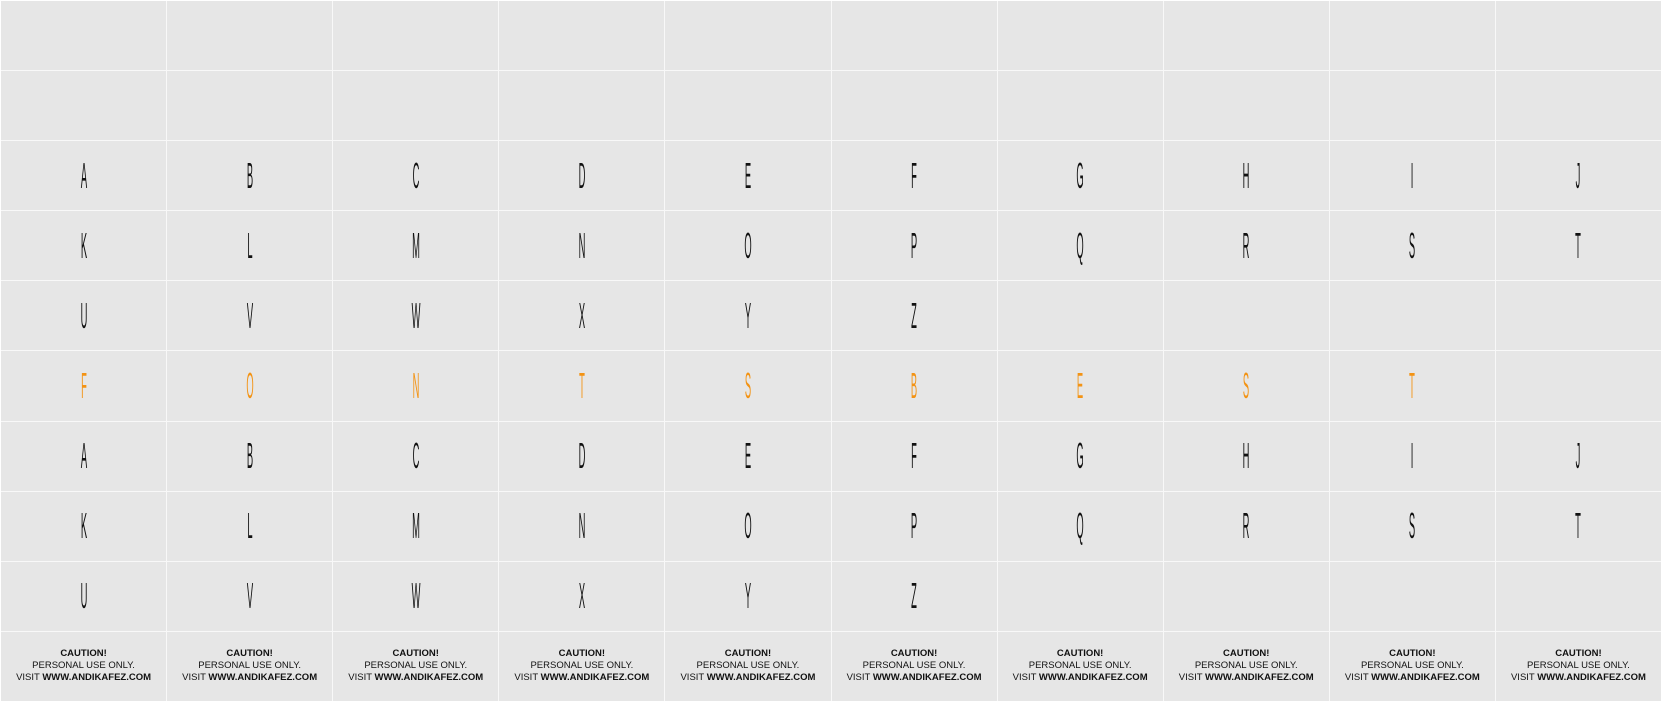 Image resolution: width=1662 pixels, height=702 pixels. I want to click on glyph-cell: Q, so click(1080, 246).